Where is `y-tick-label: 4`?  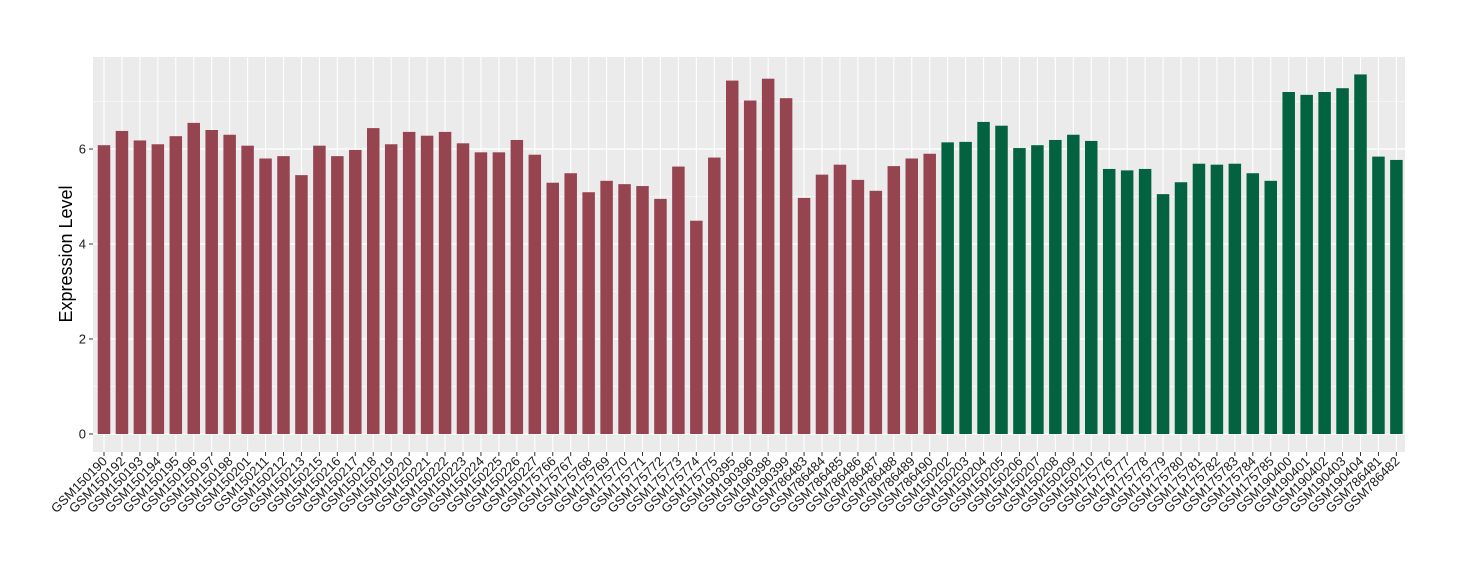 y-tick-label: 4 is located at coordinates (82, 244).